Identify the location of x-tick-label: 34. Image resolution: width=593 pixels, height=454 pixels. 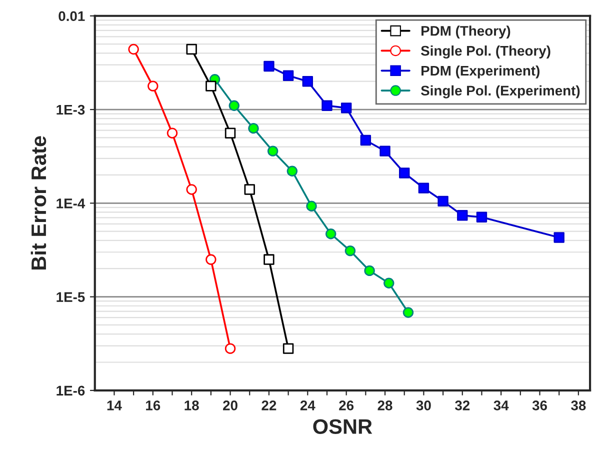
(501, 405).